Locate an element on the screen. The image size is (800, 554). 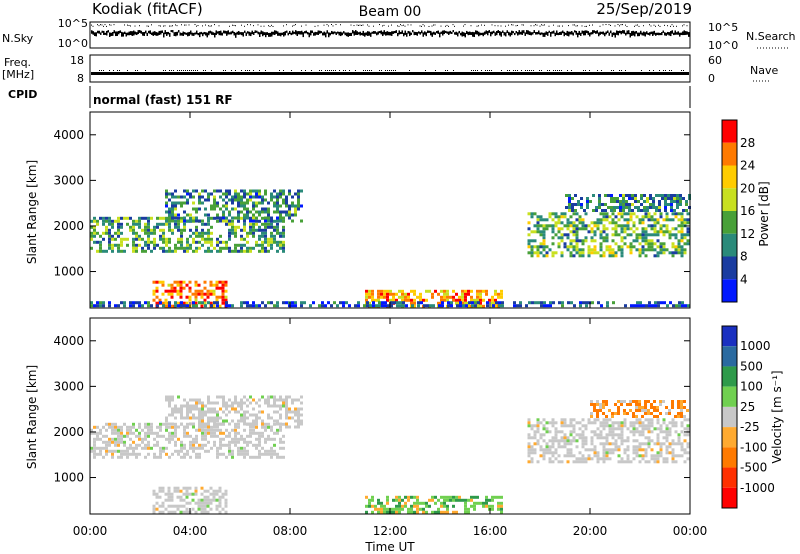
xtick-label: 08:00 is located at coordinates (290, 531).